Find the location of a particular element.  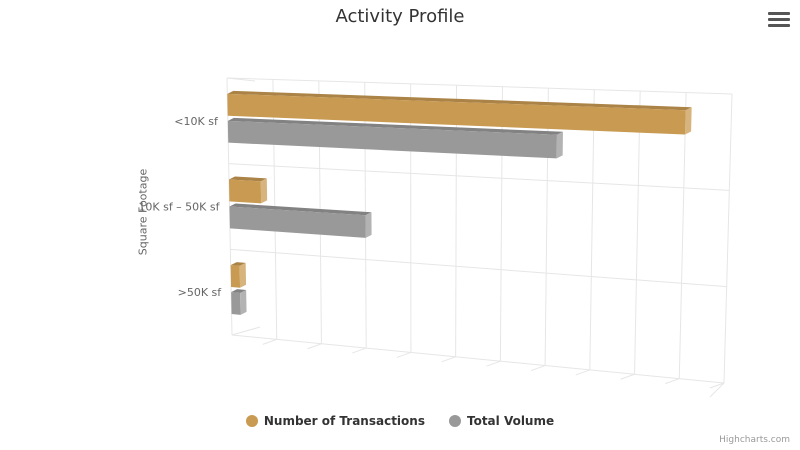

legend-label-transactions: Number of Transactions is located at coordinates (344, 421).